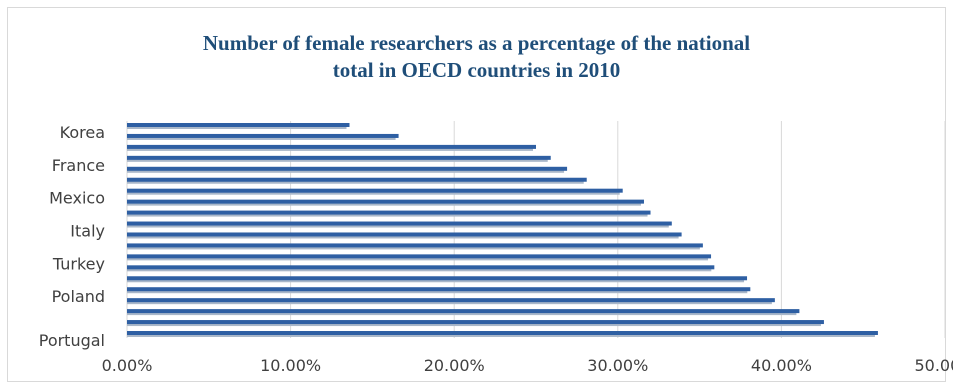 The image size is (953, 389). Describe the element at coordinates (78, 165) in the screenshot. I see `y-category-label: France` at that location.